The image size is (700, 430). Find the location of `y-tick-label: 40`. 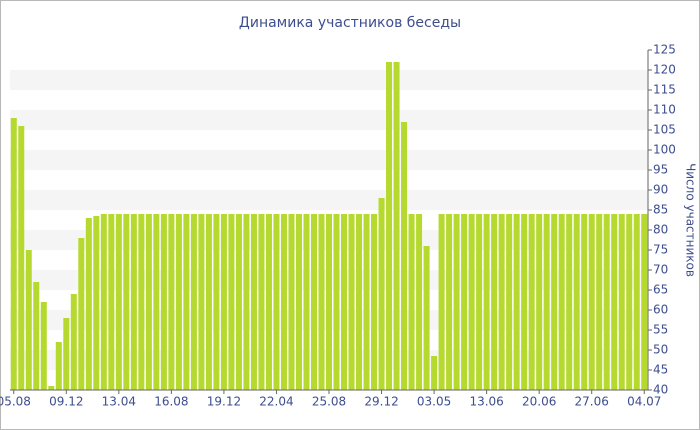

y-tick-label: 40 is located at coordinates (660, 390).